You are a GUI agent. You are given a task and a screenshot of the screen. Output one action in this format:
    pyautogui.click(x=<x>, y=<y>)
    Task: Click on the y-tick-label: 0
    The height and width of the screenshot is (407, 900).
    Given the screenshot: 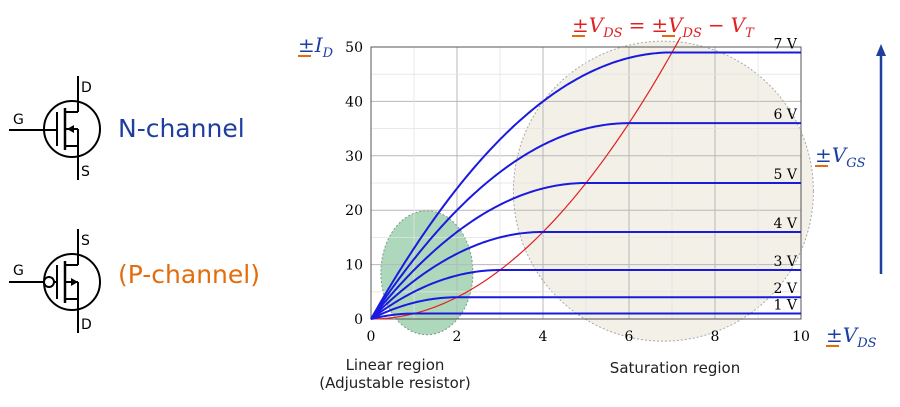 What is the action you would take?
    pyautogui.click(x=358, y=320)
    